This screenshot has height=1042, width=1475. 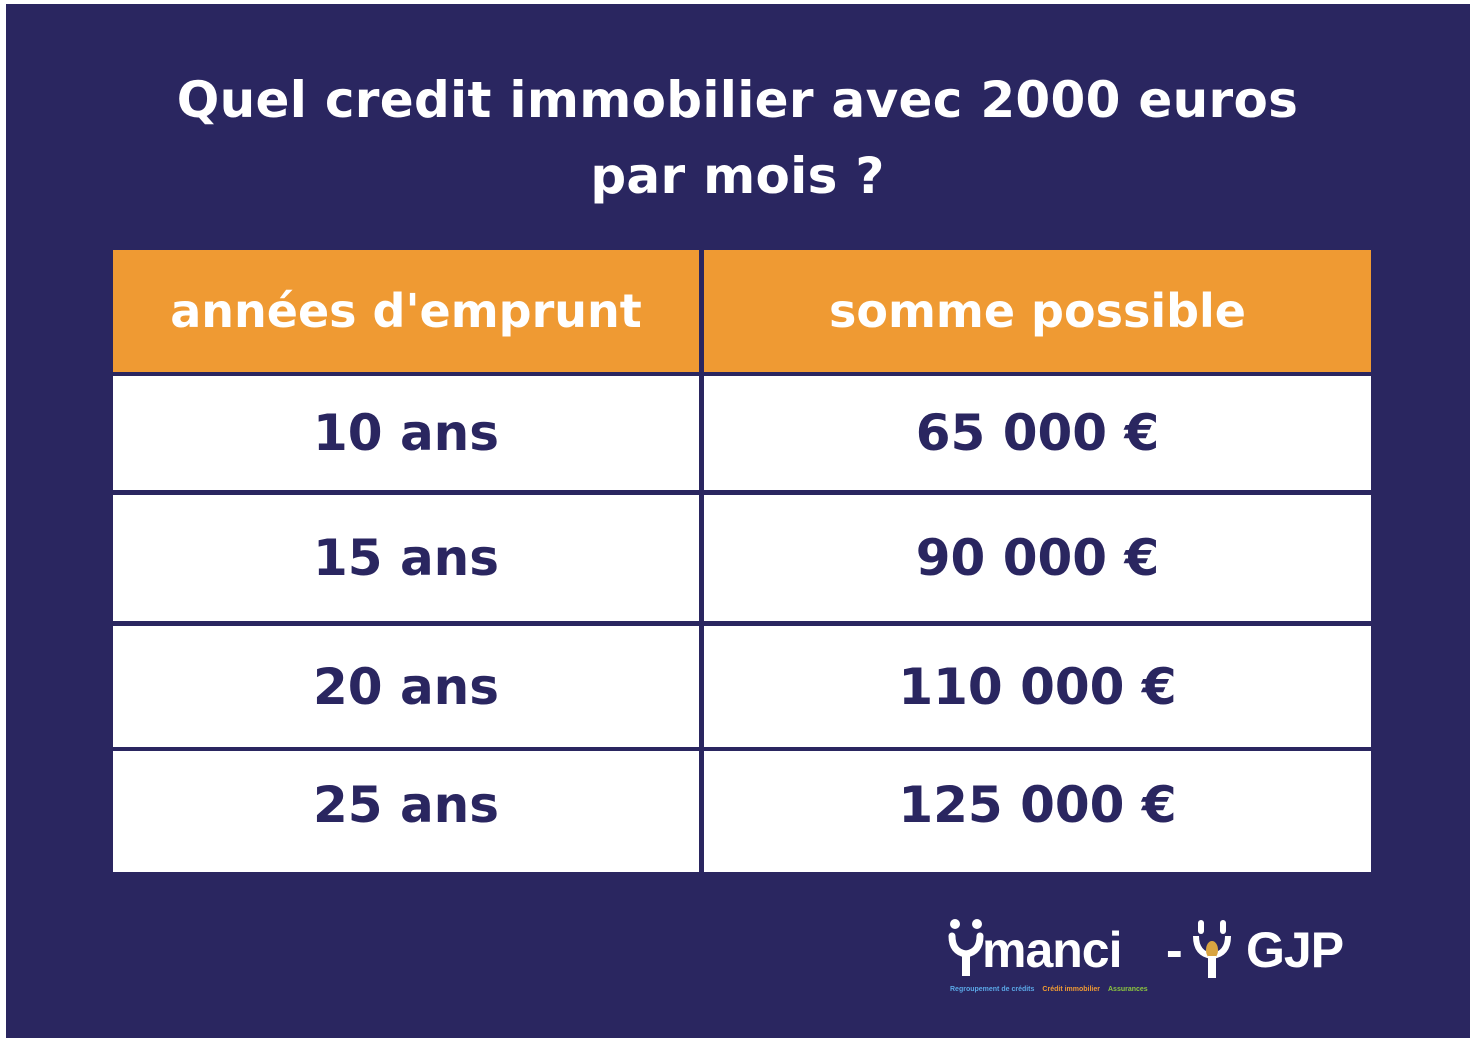 What do you see at coordinates (406, 433) in the screenshot?
I see `table-row-1-years: 10 ans` at bounding box center [406, 433].